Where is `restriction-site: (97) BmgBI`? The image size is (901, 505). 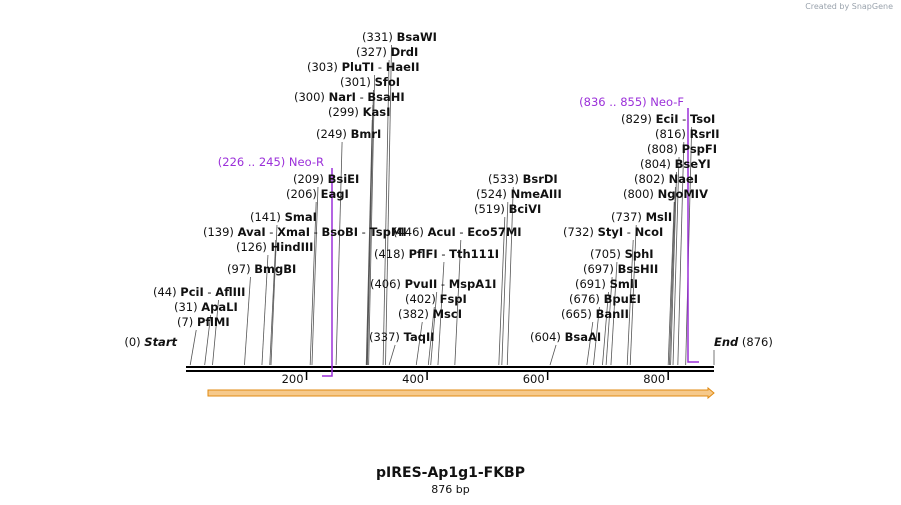 restriction-site: (97) BmgBI is located at coordinates (261, 269).